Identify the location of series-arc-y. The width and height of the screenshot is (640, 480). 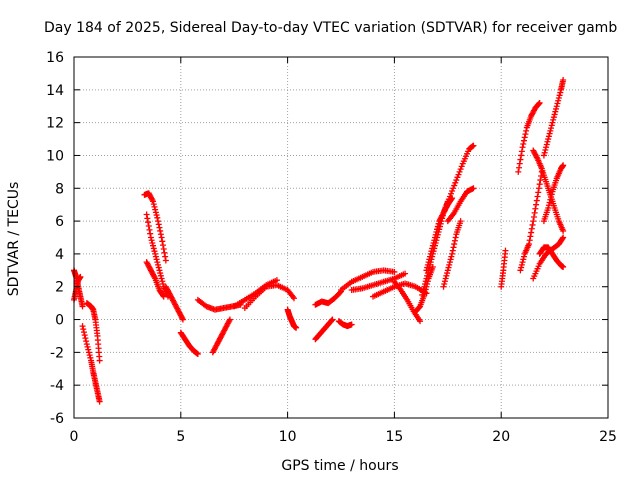
(455, 187).